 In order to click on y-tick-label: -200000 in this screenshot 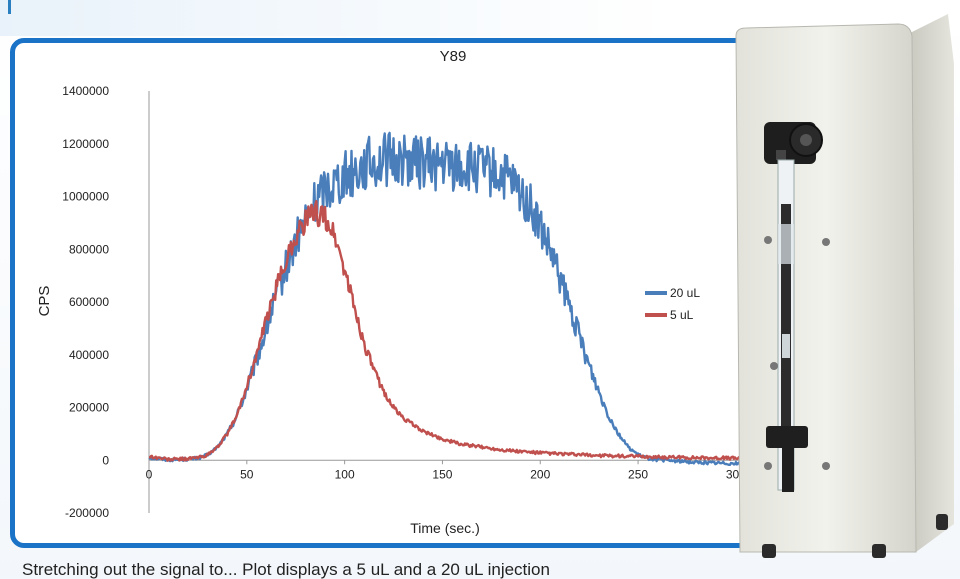, I will do `click(87, 513)`.